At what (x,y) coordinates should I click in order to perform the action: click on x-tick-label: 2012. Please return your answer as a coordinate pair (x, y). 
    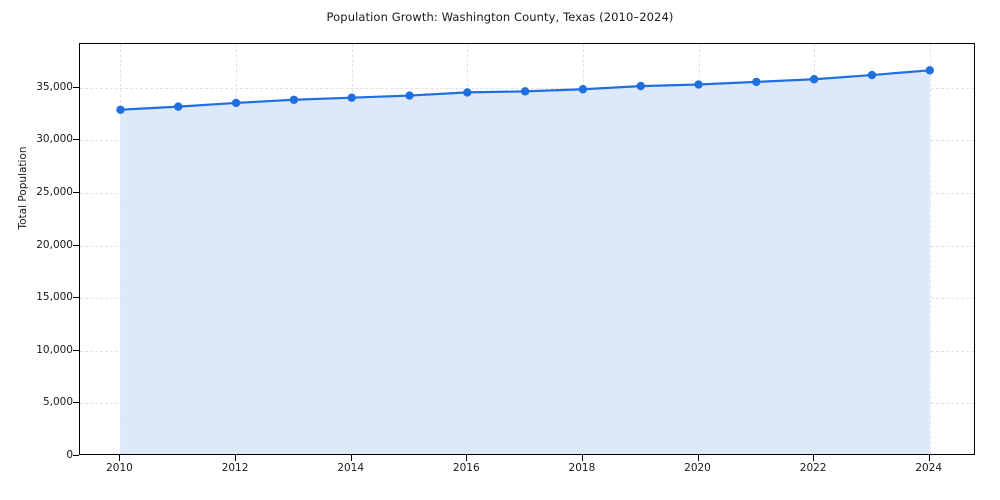
    Looking at the image, I should click on (235, 468).